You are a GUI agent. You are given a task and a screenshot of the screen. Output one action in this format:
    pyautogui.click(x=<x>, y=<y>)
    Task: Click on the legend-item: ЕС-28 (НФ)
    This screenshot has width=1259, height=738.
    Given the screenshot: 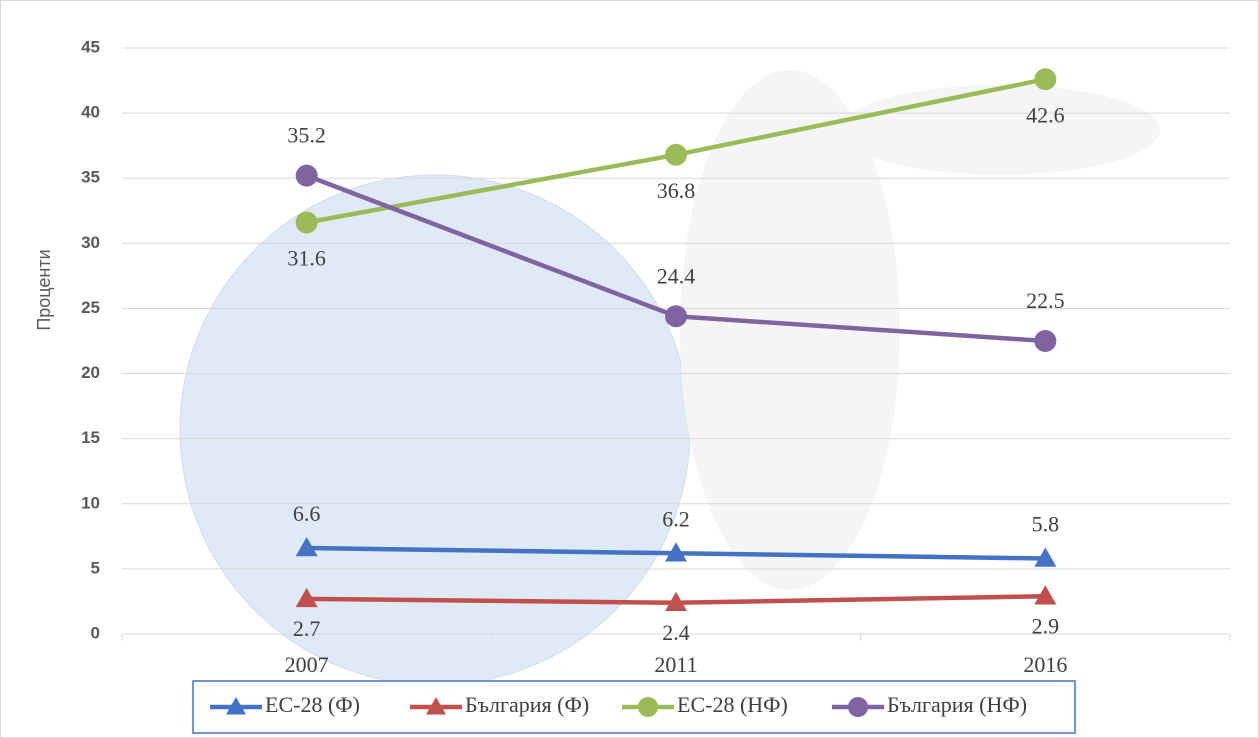 What is the action you would take?
    pyautogui.click(x=705, y=704)
    